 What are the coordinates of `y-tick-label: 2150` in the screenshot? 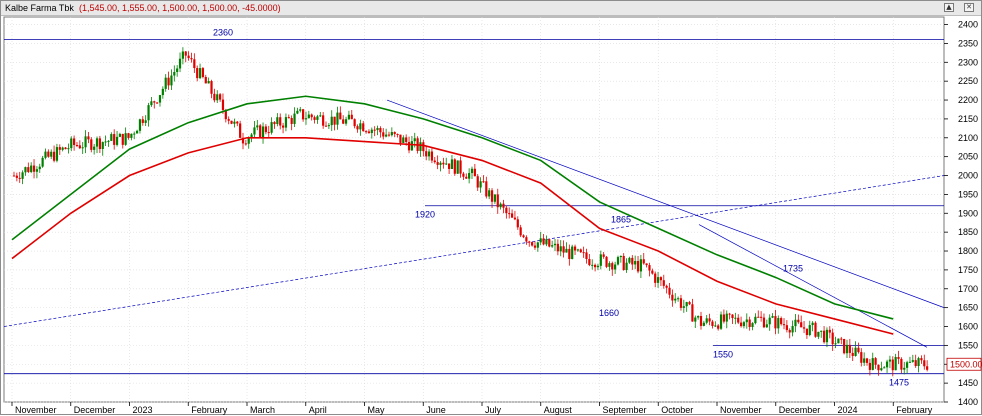 It's located at (968, 119).